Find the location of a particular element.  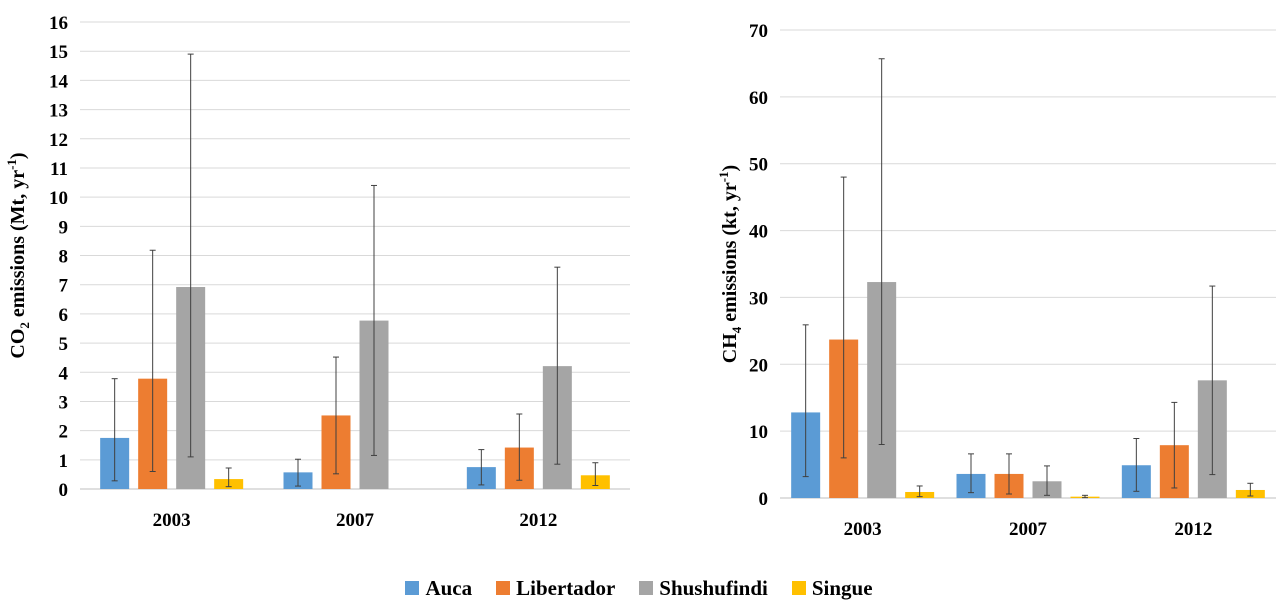

y-tick-label: 13 is located at coordinates (58, 111).